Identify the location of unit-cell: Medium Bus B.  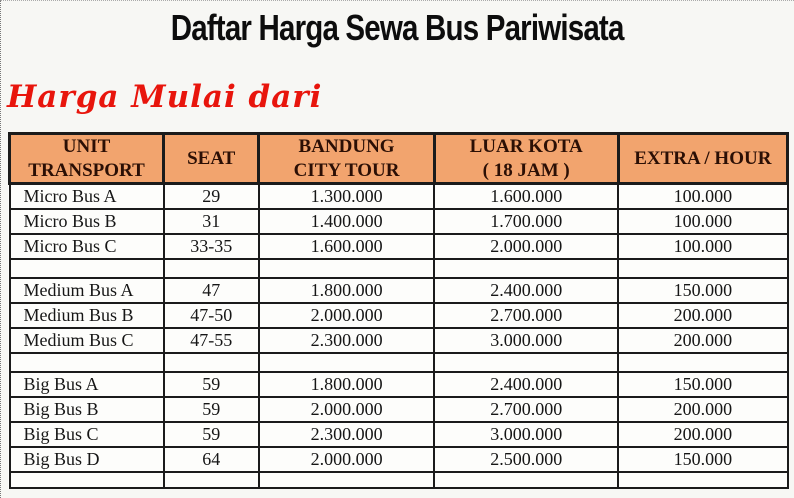
(86, 315).